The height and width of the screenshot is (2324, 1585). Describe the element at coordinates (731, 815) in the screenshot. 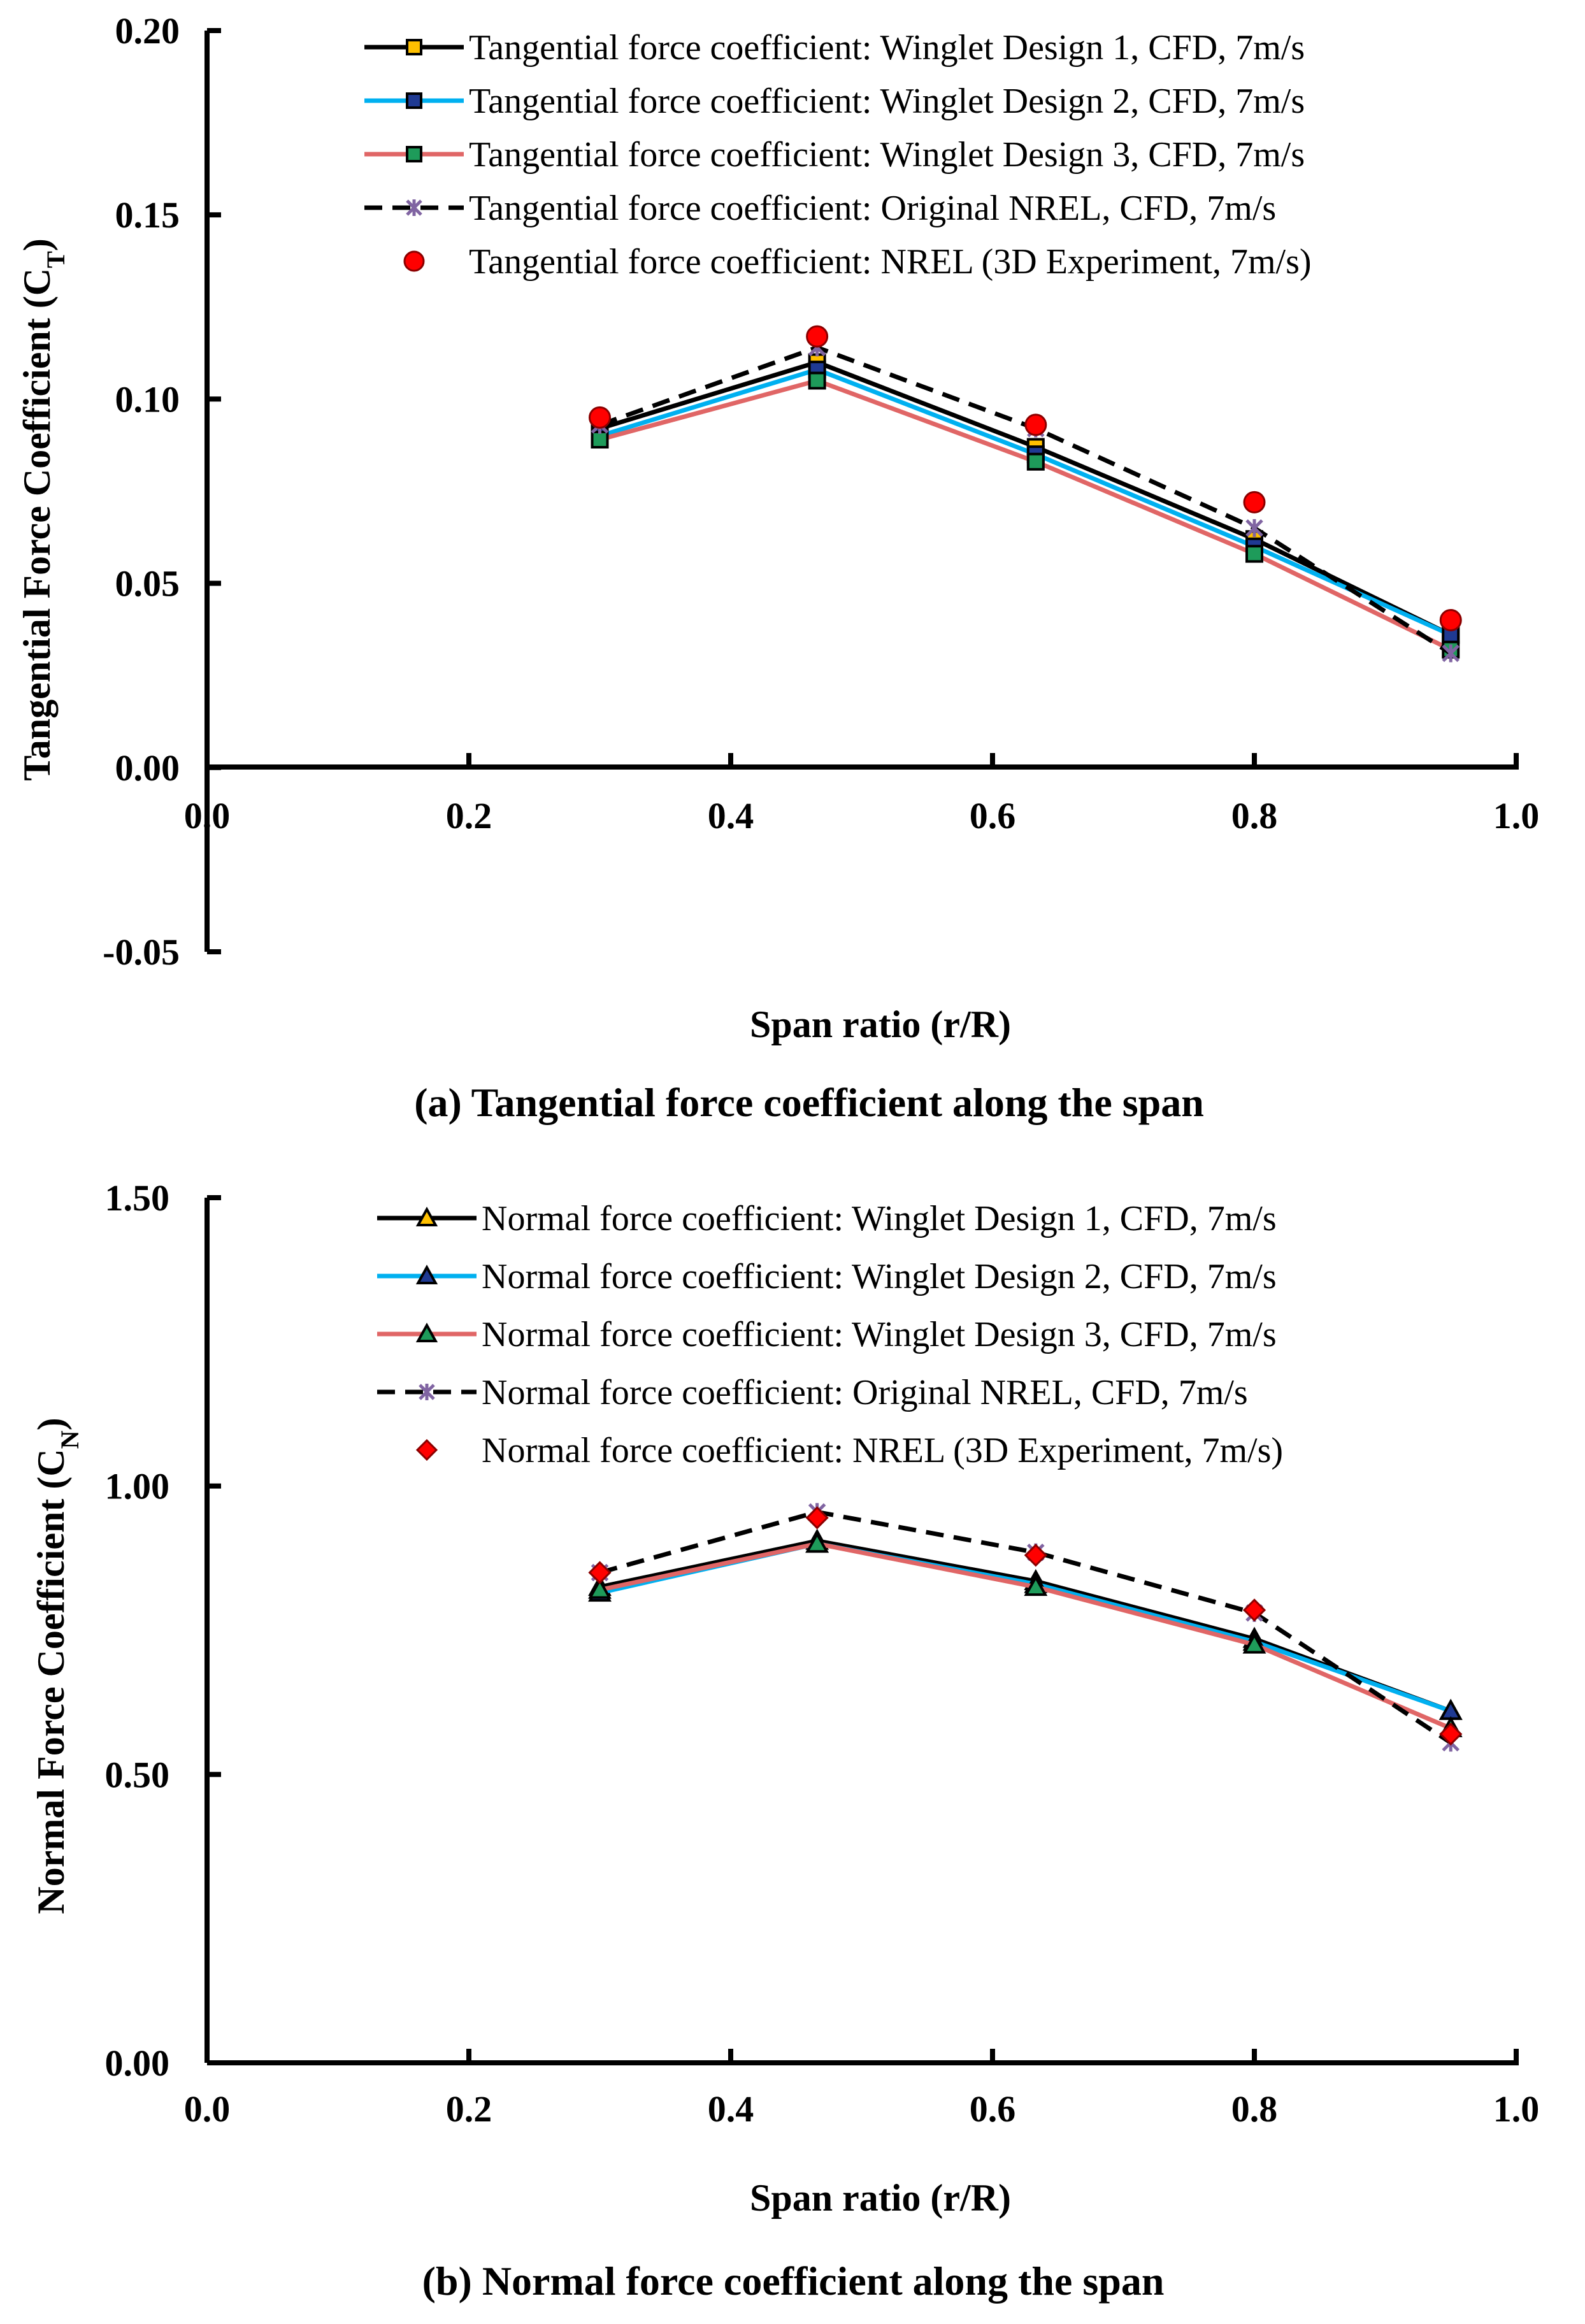

I see `tangential-x-tick-label: 0.4` at that location.